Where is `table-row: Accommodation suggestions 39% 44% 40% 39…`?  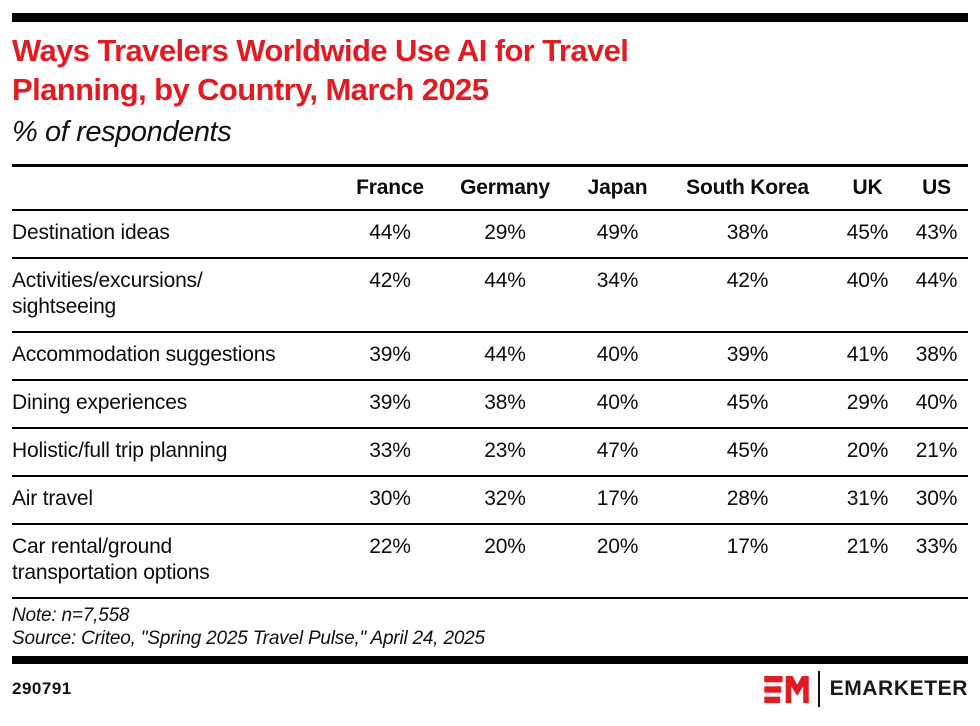
table-row: Accommodation suggestions 39% 44% 40% 39… is located at coordinates (490, 356).